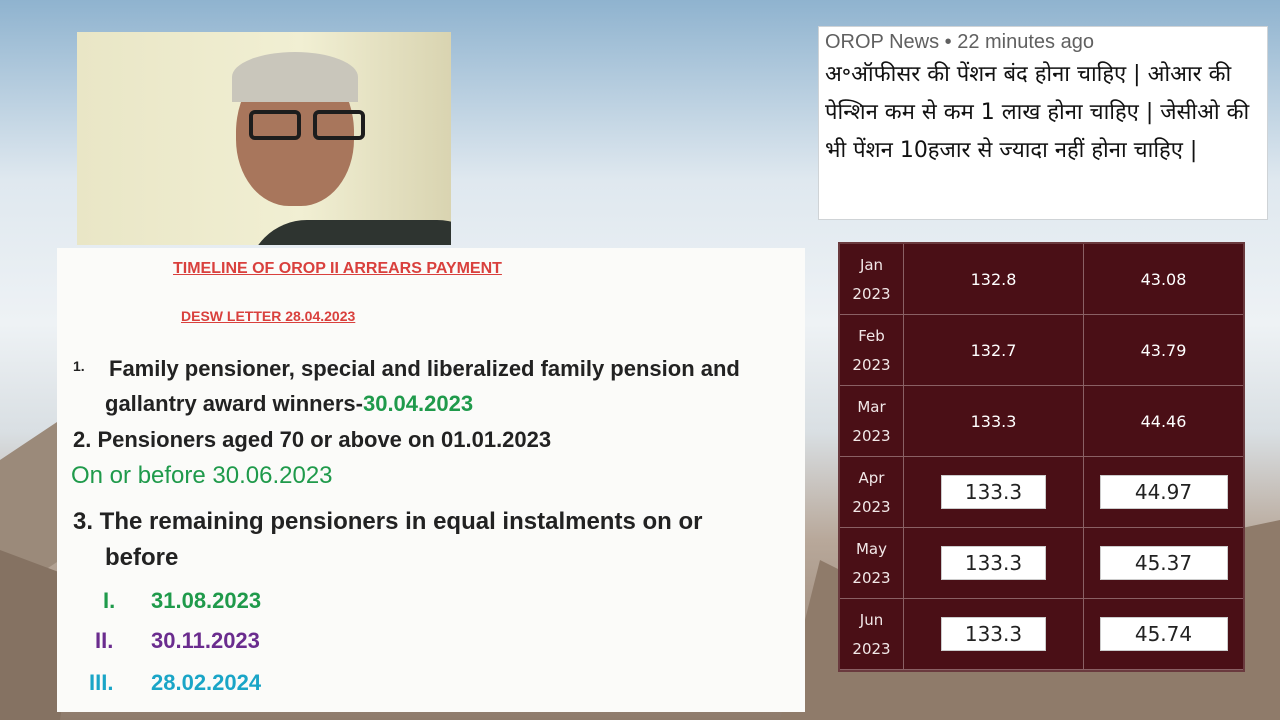  I want to click on news-source: OROP News • 22 minutes ago, so click(959, 42).